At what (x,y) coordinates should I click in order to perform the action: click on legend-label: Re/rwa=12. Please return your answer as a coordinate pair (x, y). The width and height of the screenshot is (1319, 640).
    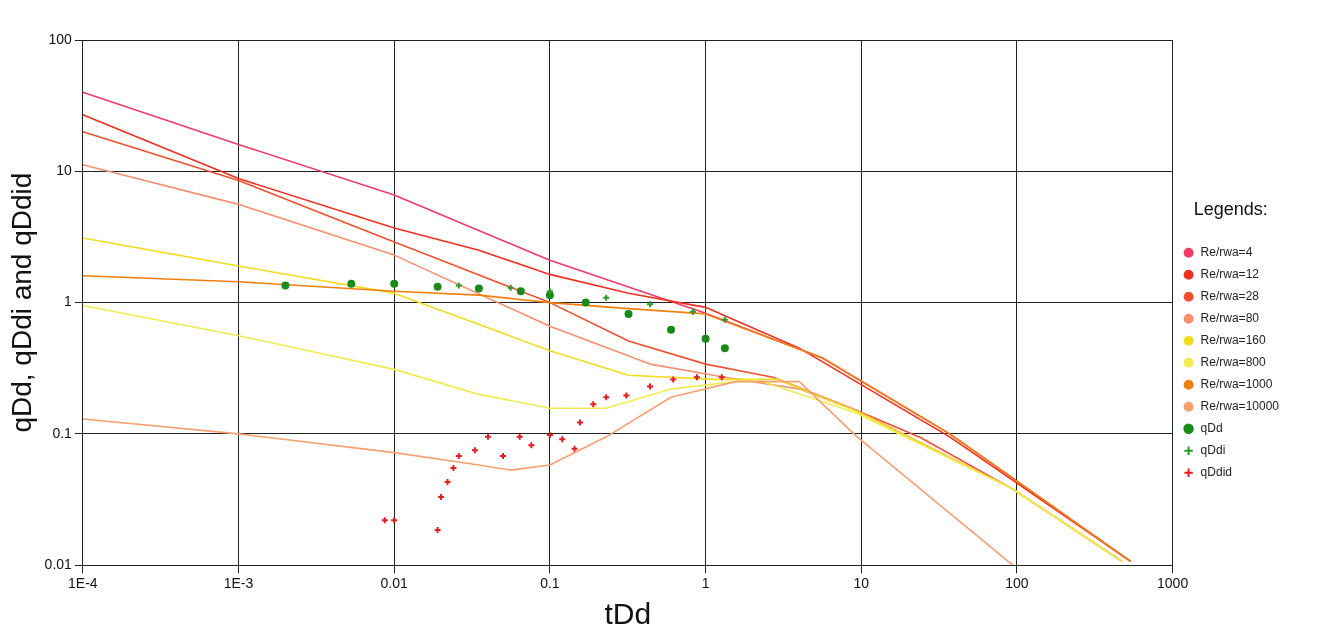
    Looking at the image, I should click on (1230, 274).